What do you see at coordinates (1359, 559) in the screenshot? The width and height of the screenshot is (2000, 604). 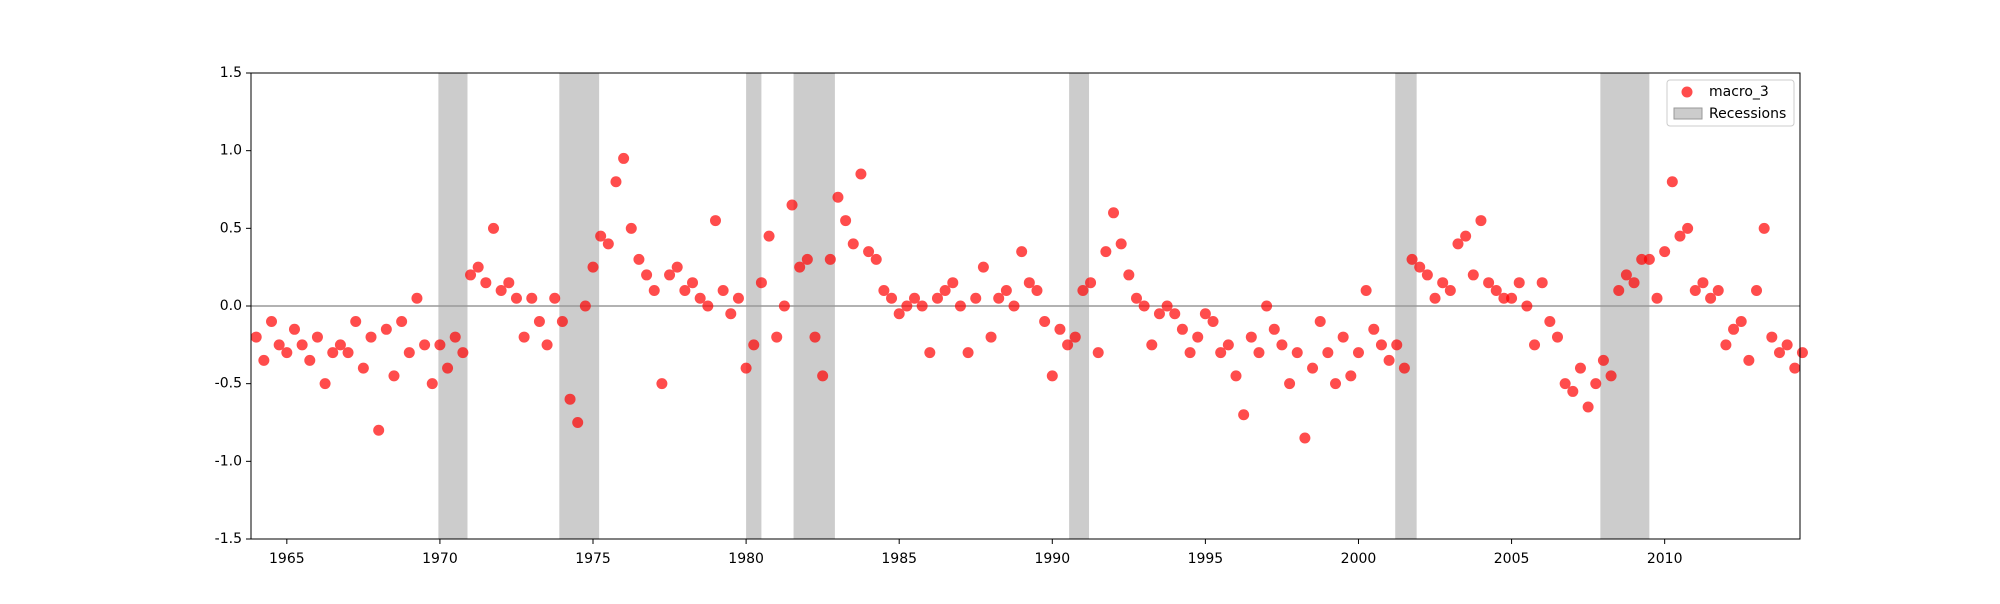 I see `x-tick-label: 2000` at bounding box center [1359, 559].